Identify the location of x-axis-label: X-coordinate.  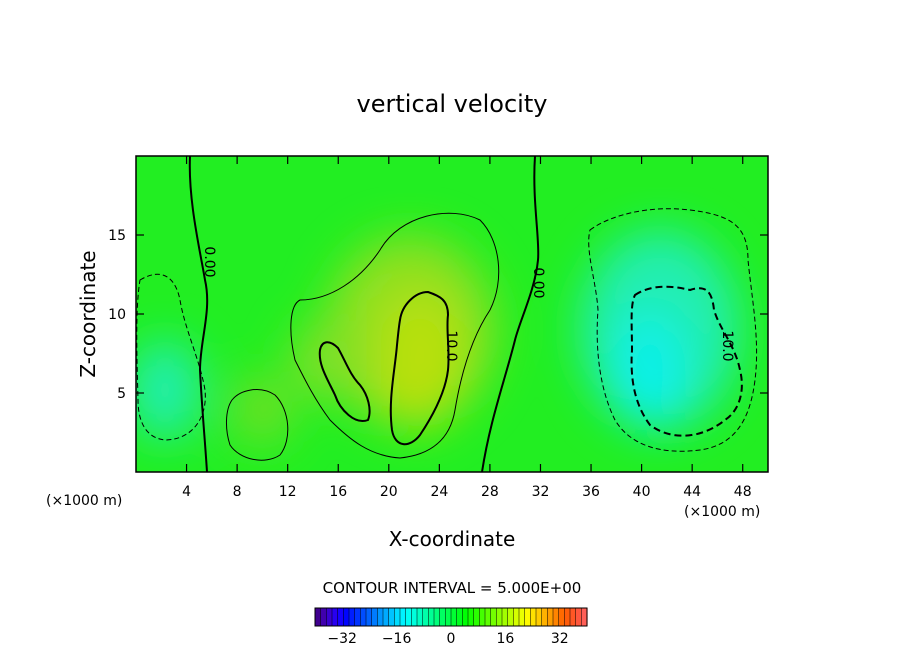
(452, 539).